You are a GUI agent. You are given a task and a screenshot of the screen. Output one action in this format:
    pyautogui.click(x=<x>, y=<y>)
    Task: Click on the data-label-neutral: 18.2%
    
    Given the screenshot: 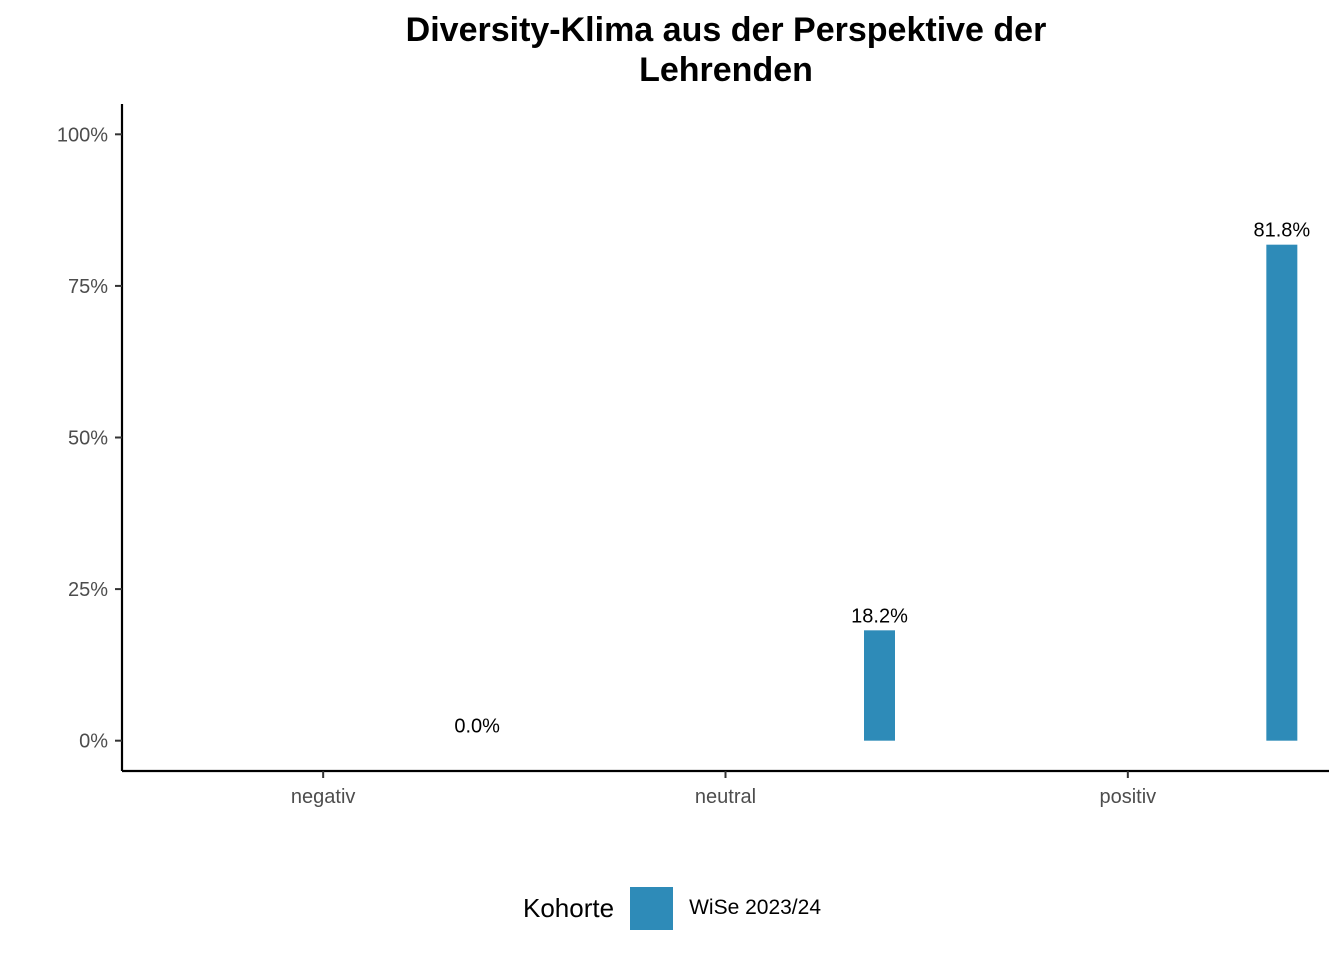 What is the action you would take?
    pyautogui.click(x=879, y=616)
    